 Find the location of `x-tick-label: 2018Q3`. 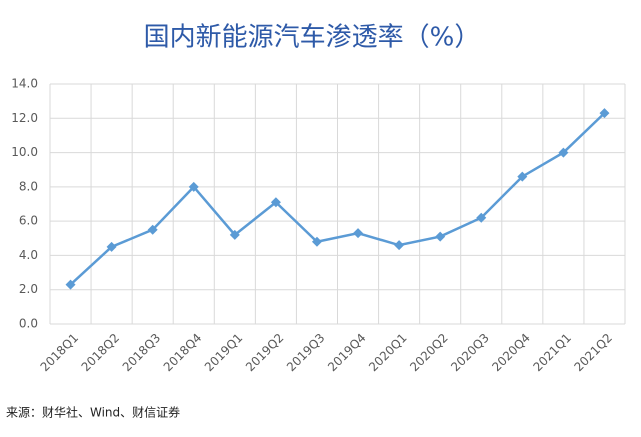

x-tick-label: 2018Q3 is located at coordinates (142, 353).